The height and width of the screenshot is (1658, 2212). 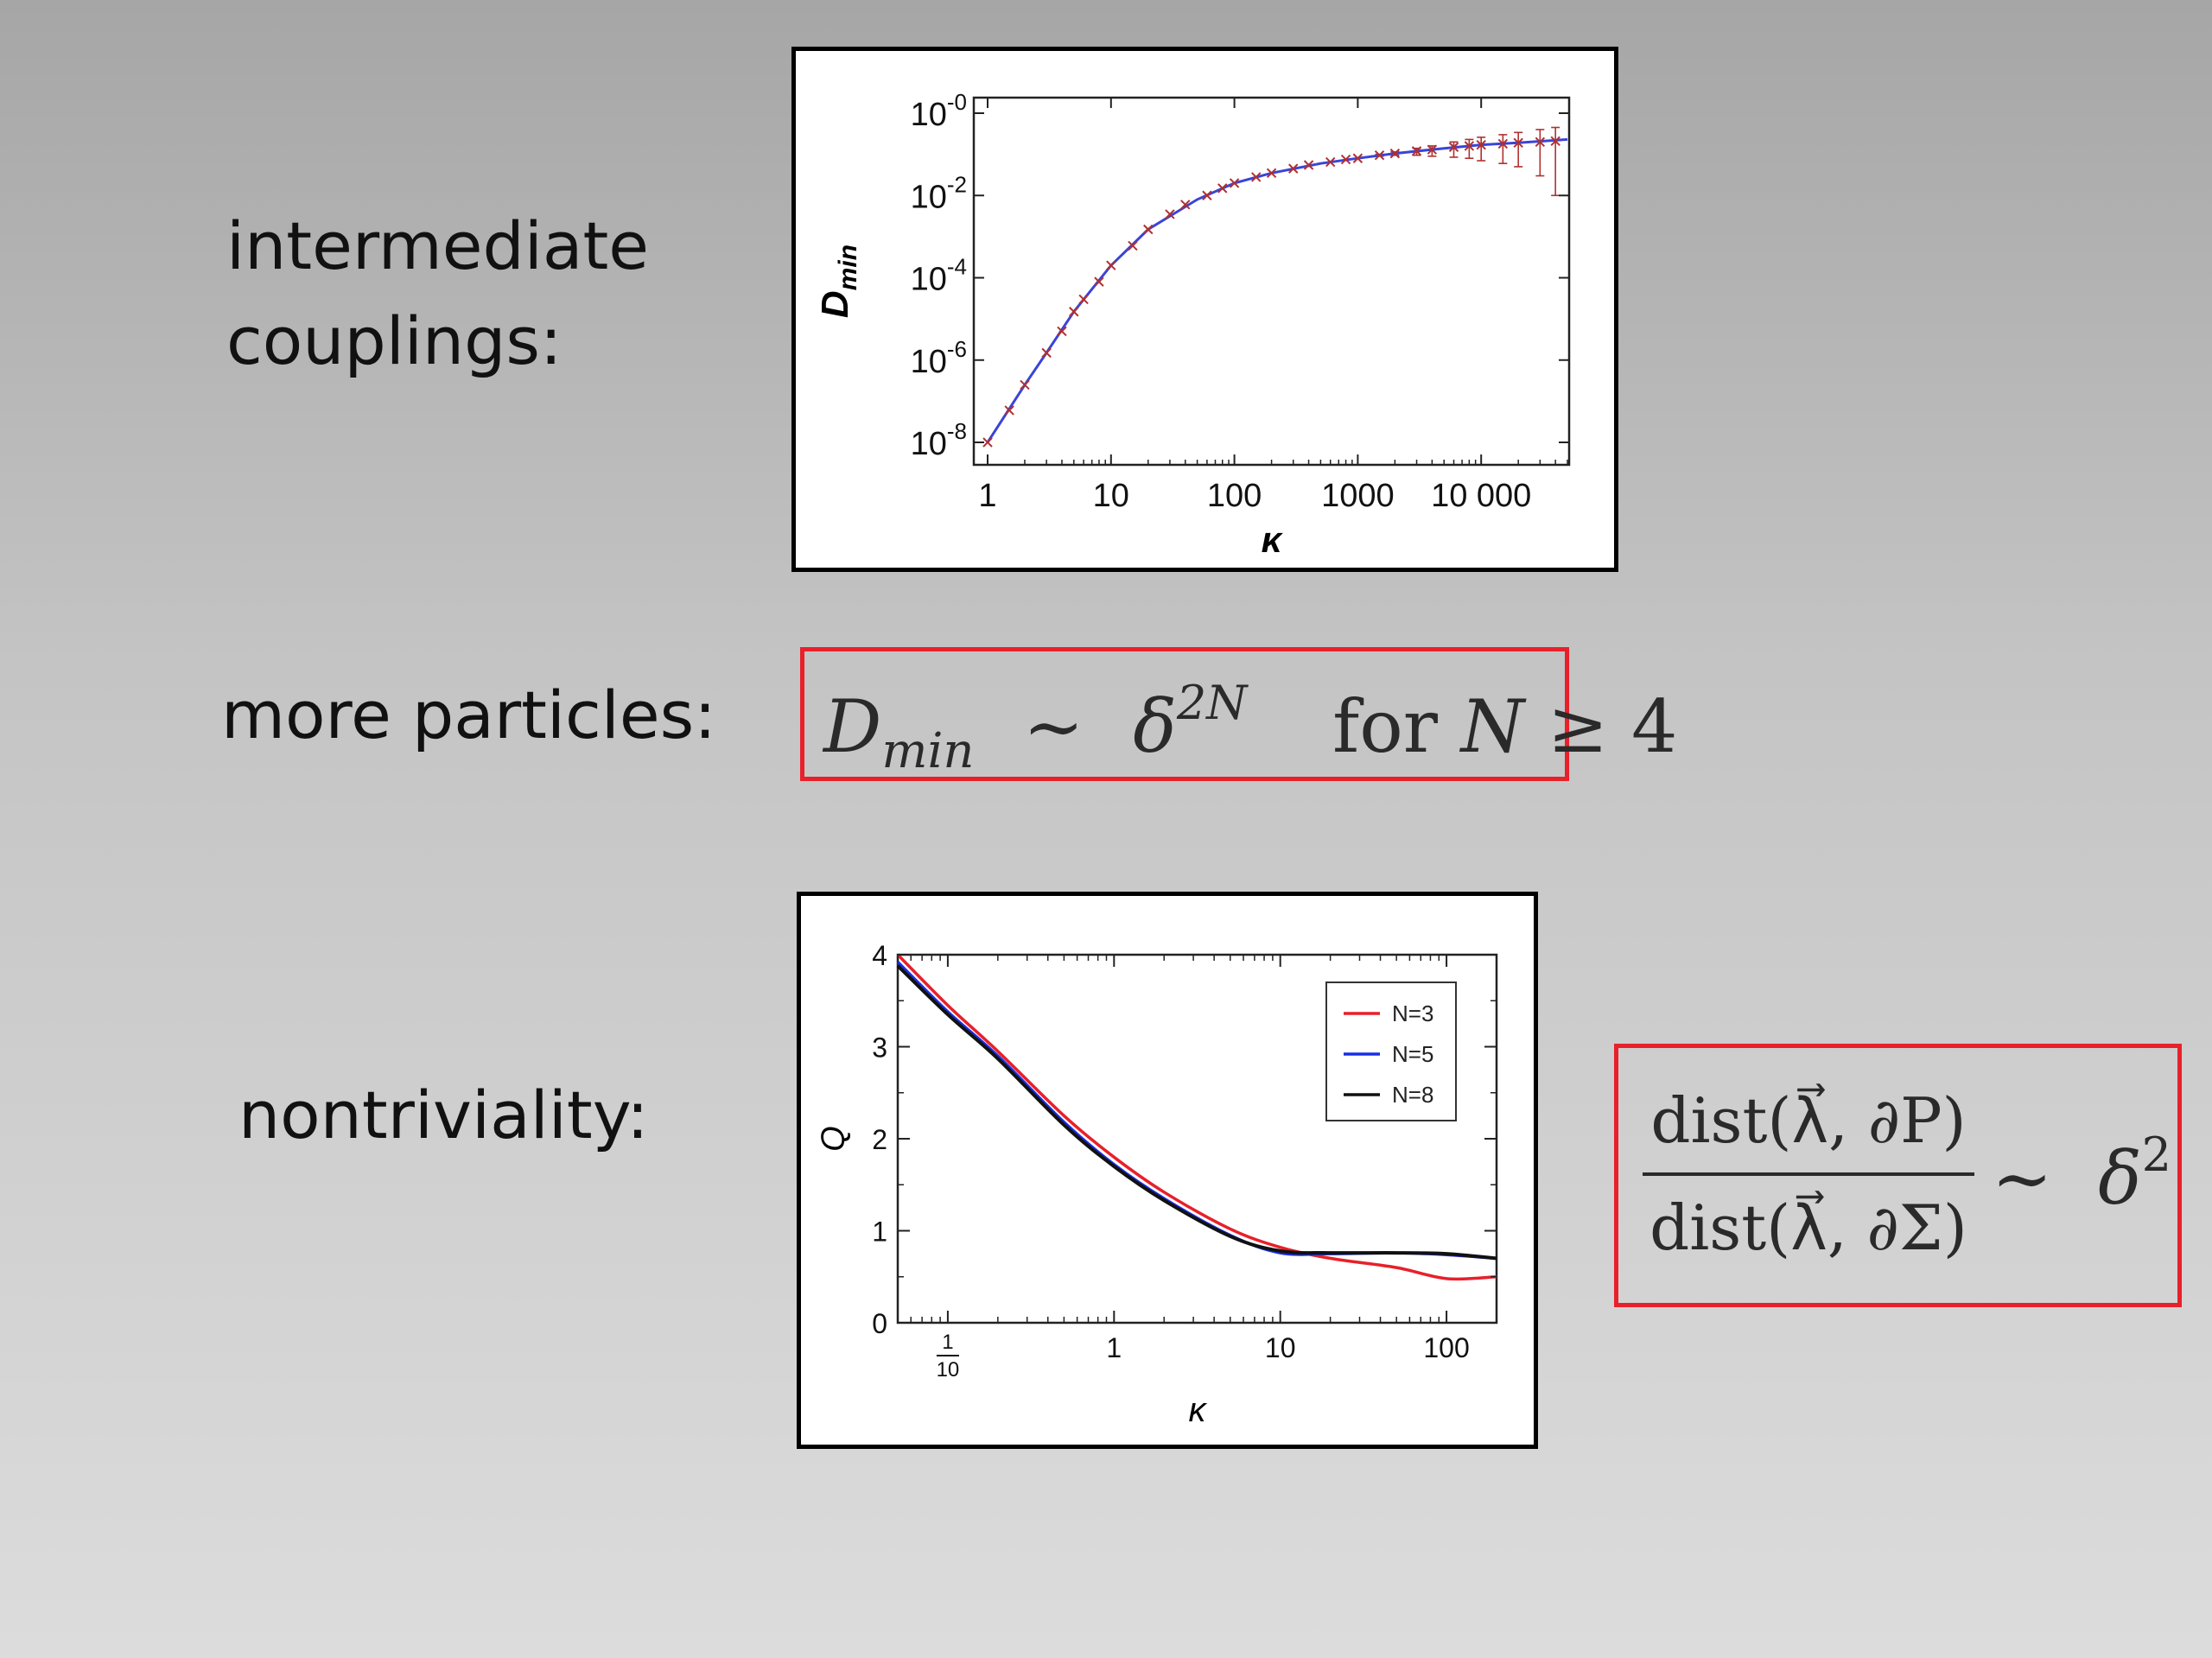 What do you see at coordinates (939, 276) in the screenshot?
I see `y-tick-label: 10⁻⁴` at bounding box center [939, 276].